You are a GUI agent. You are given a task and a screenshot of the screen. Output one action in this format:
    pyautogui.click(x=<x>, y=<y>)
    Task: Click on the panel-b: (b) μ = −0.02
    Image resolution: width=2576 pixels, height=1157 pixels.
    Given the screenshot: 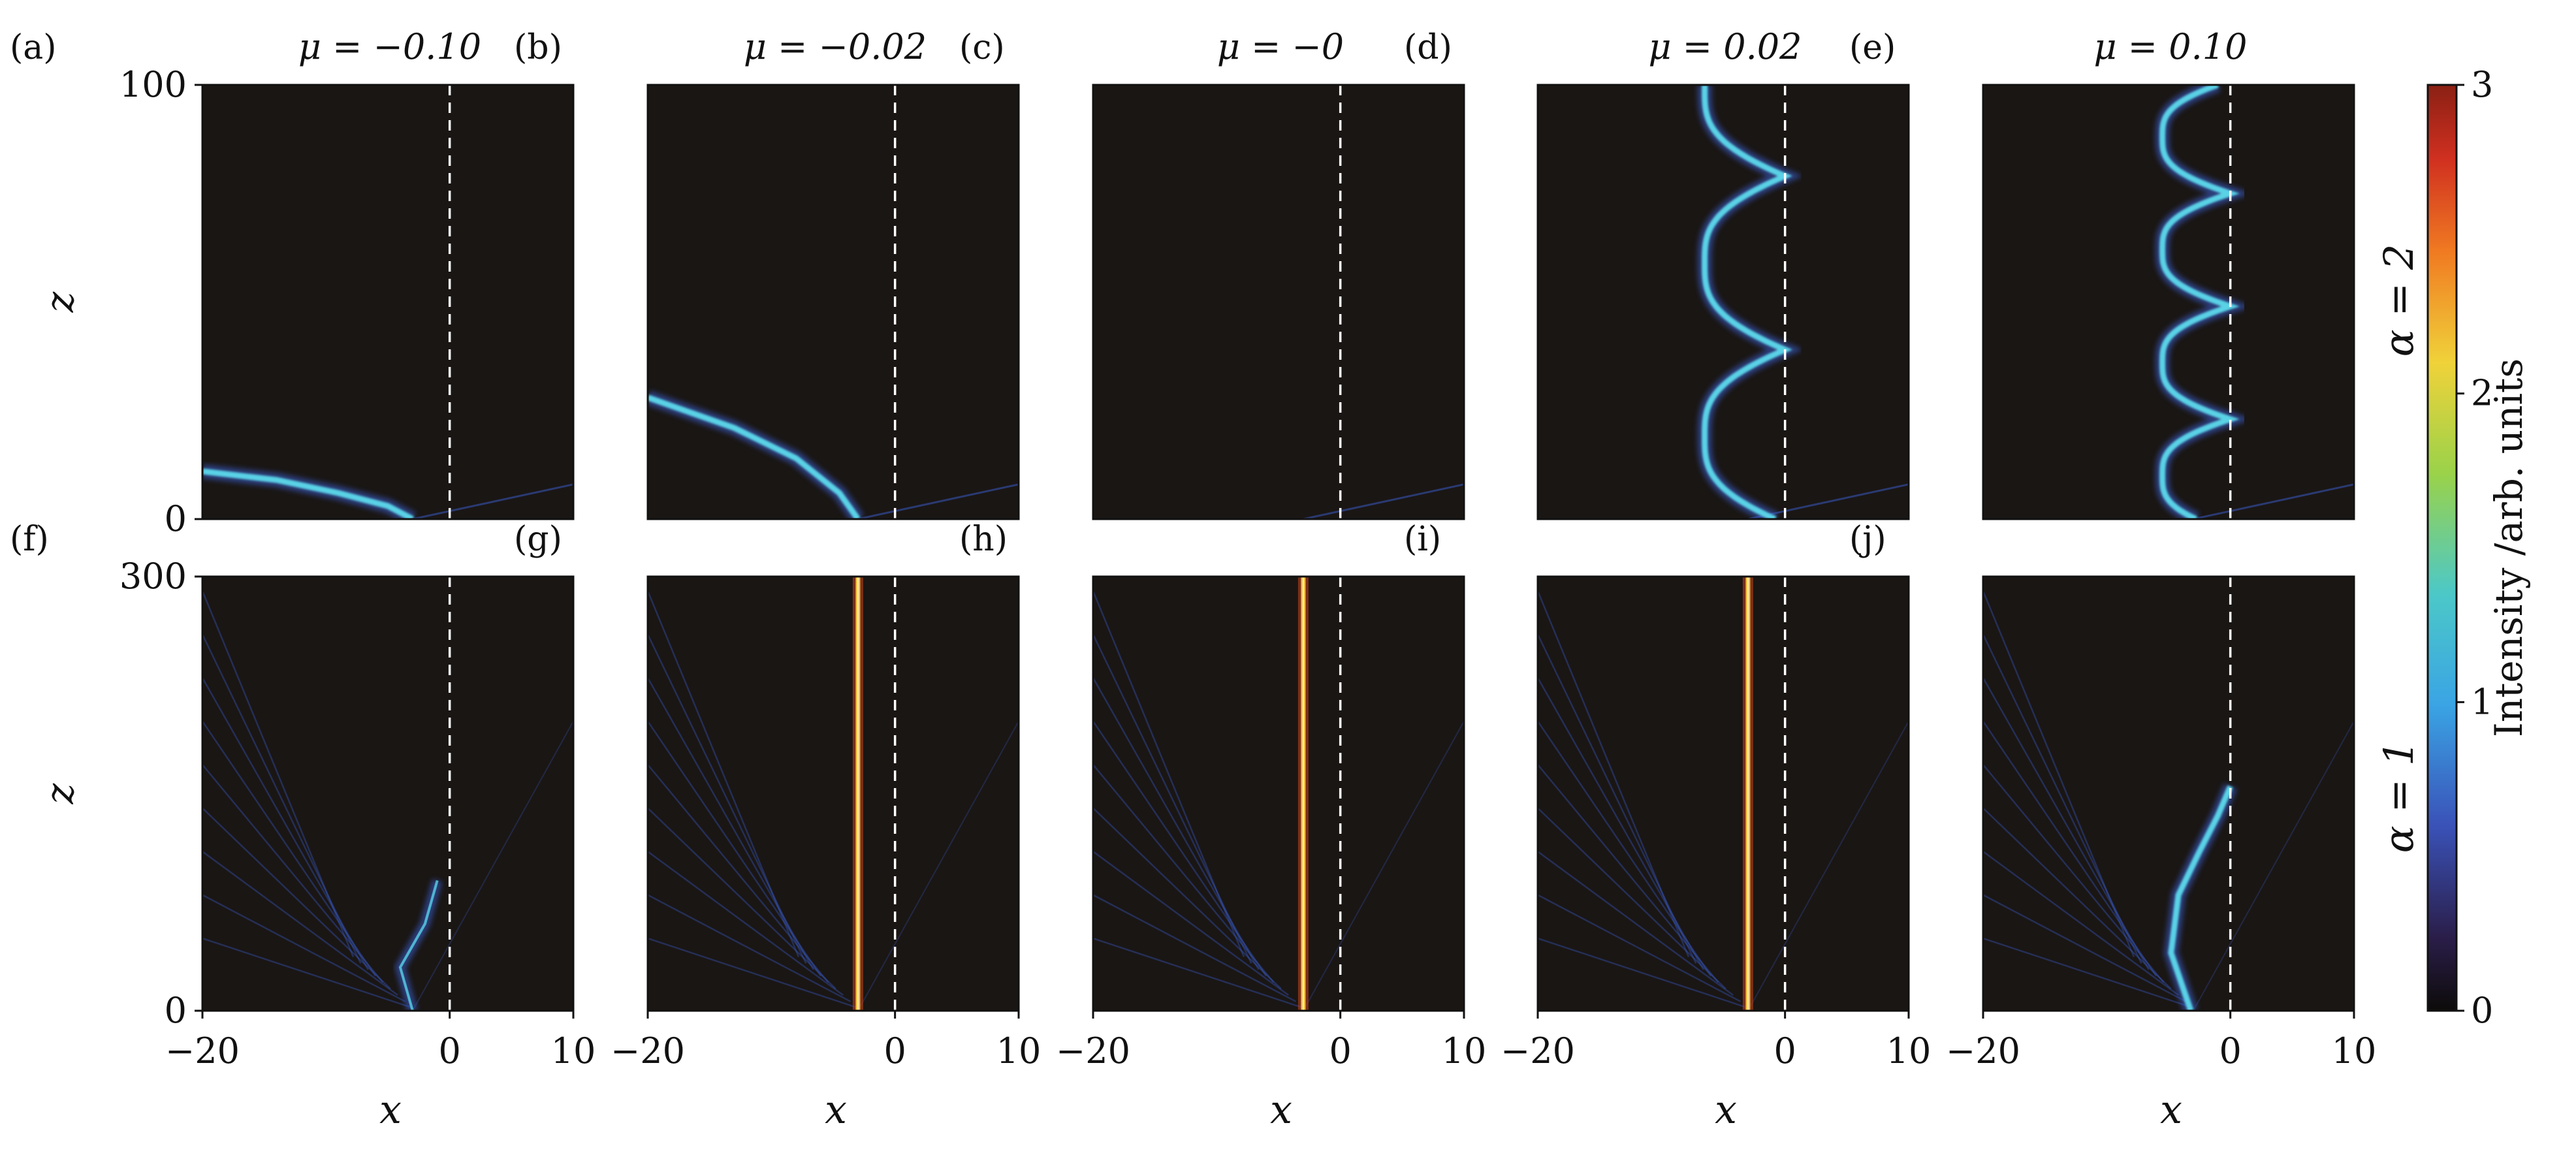 What is the action you would take?
    pyautogui.click(x=767, y=273)
    